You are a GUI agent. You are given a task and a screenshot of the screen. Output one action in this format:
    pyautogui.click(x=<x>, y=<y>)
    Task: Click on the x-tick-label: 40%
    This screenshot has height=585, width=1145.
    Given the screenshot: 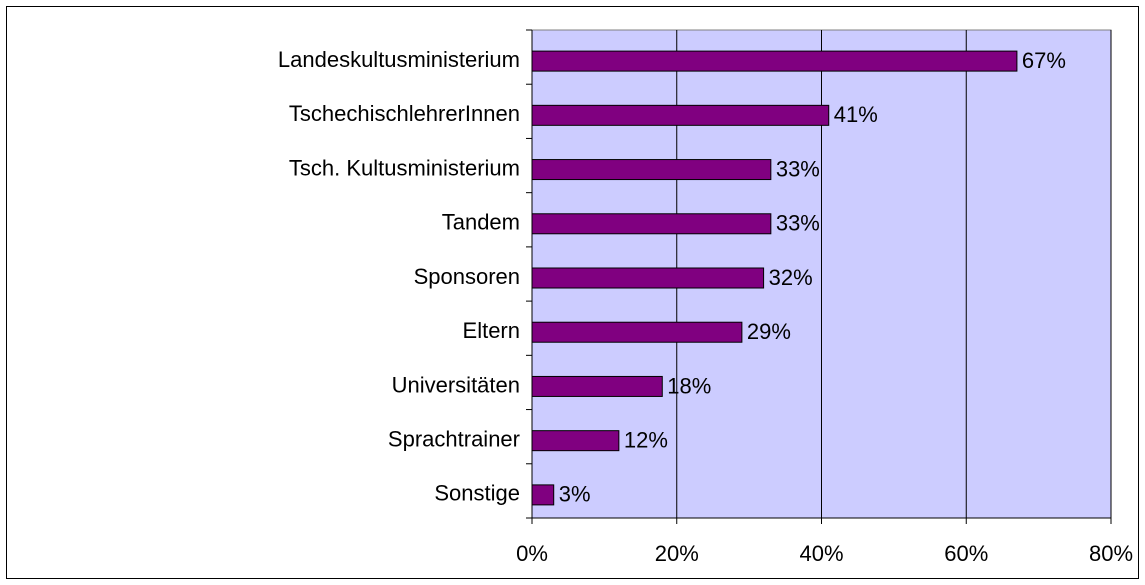 What is the action you would take?
    pyautogui.click(x=821, y=553)
    